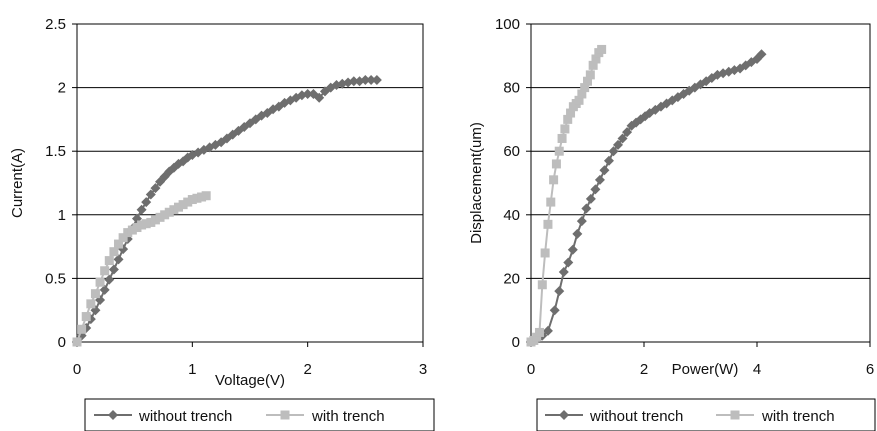  Describe the element at coordinates (423, 369) in the screenshot. I see `x-tick-label: 3` at that location.